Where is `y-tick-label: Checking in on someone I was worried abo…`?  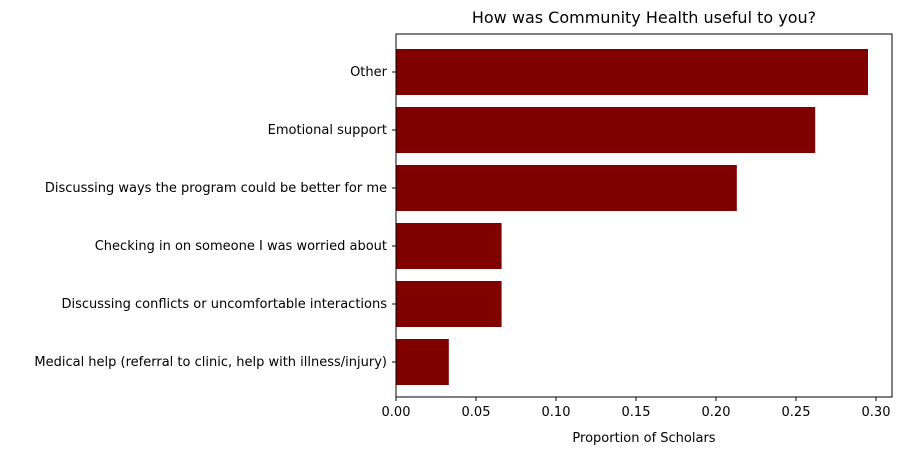 y-tick-label: Checking in on someone I was worried abo… is located at coordinates (241, 246).